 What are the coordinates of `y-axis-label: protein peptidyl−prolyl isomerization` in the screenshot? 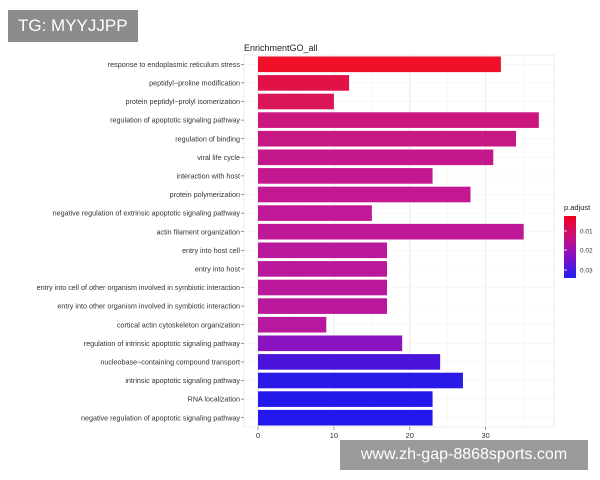 It's located at (183, 101).